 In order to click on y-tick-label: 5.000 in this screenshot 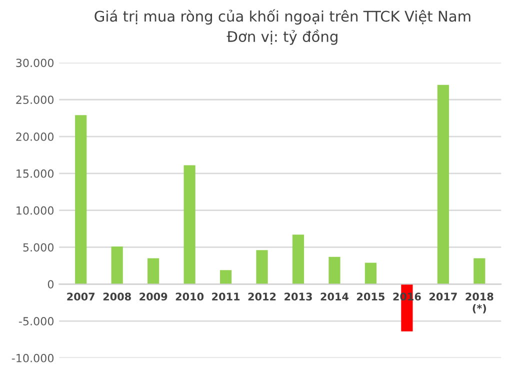, I will do `click(38, 247)`.